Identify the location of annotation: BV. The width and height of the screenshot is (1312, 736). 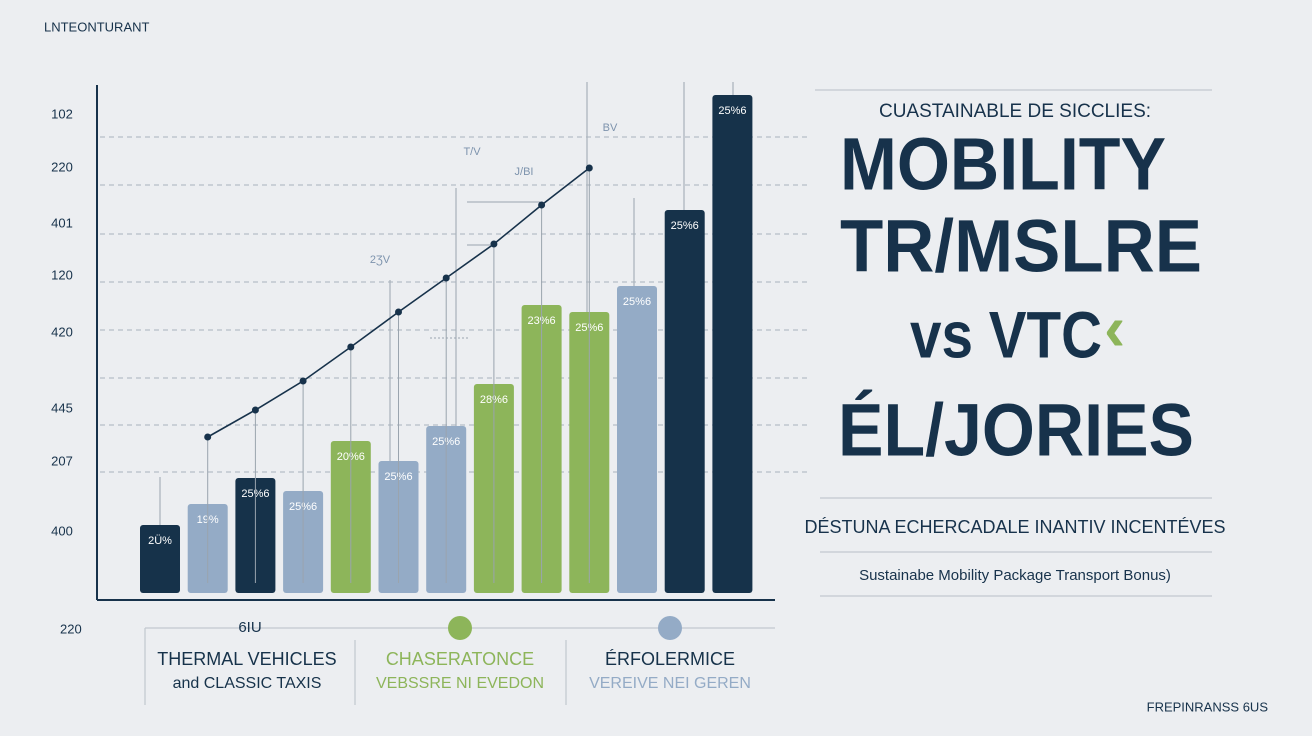
(610, 128).